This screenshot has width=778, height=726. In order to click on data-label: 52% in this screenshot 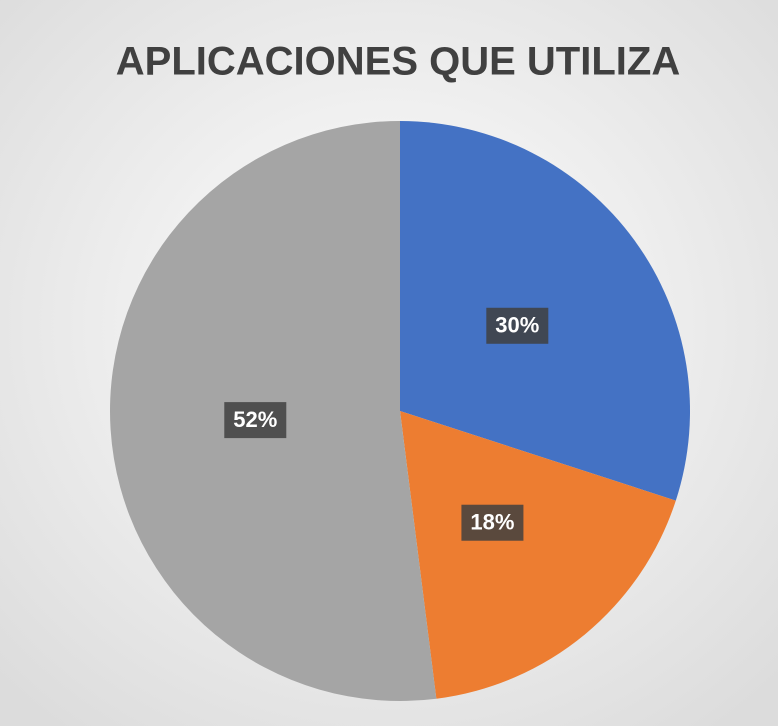, I will do `click(255, 419)`.